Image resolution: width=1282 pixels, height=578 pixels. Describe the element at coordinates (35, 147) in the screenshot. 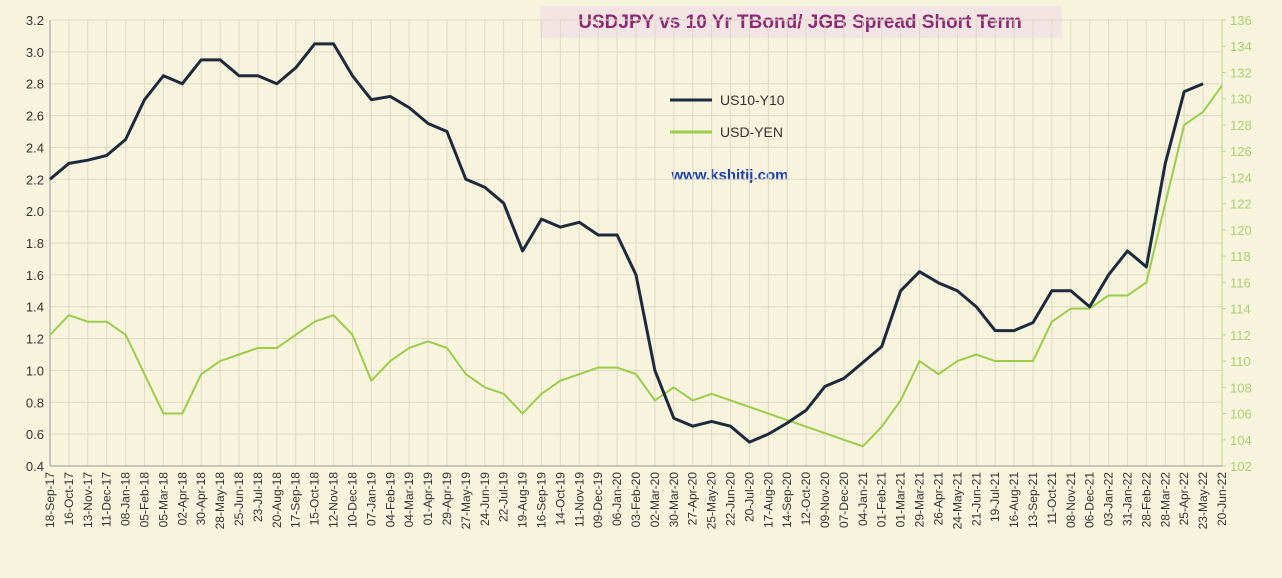

I see `y-tick-label: 2.4` at that location.